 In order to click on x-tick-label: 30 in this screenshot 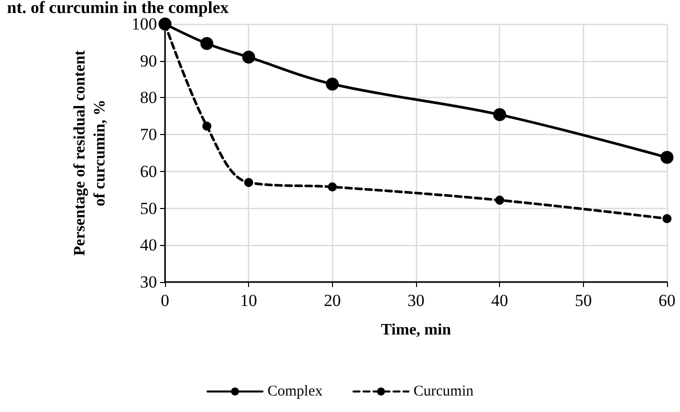, I will do `click(416, 300)`.